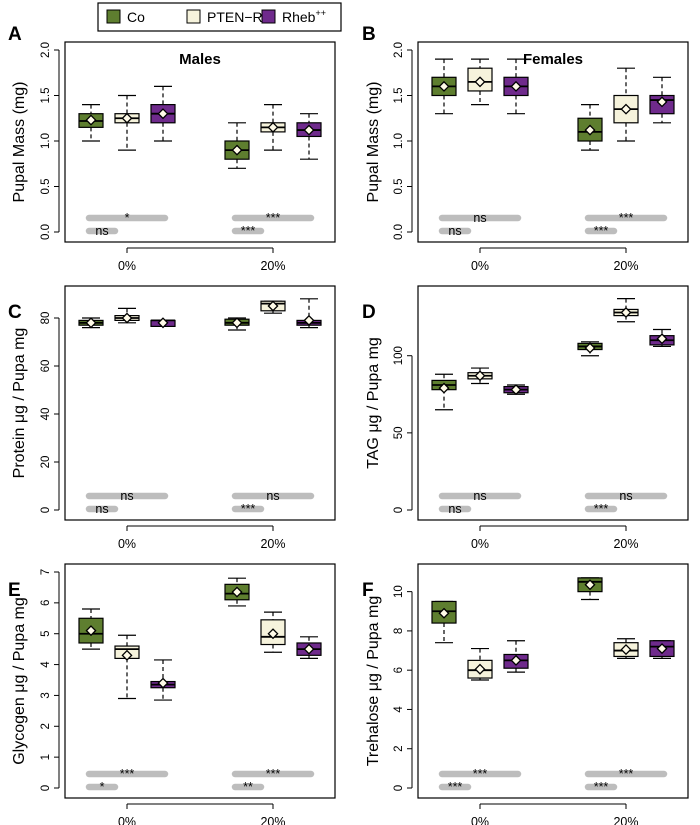  I want to click on y-tick-label: 0.0, so click(399, 232).